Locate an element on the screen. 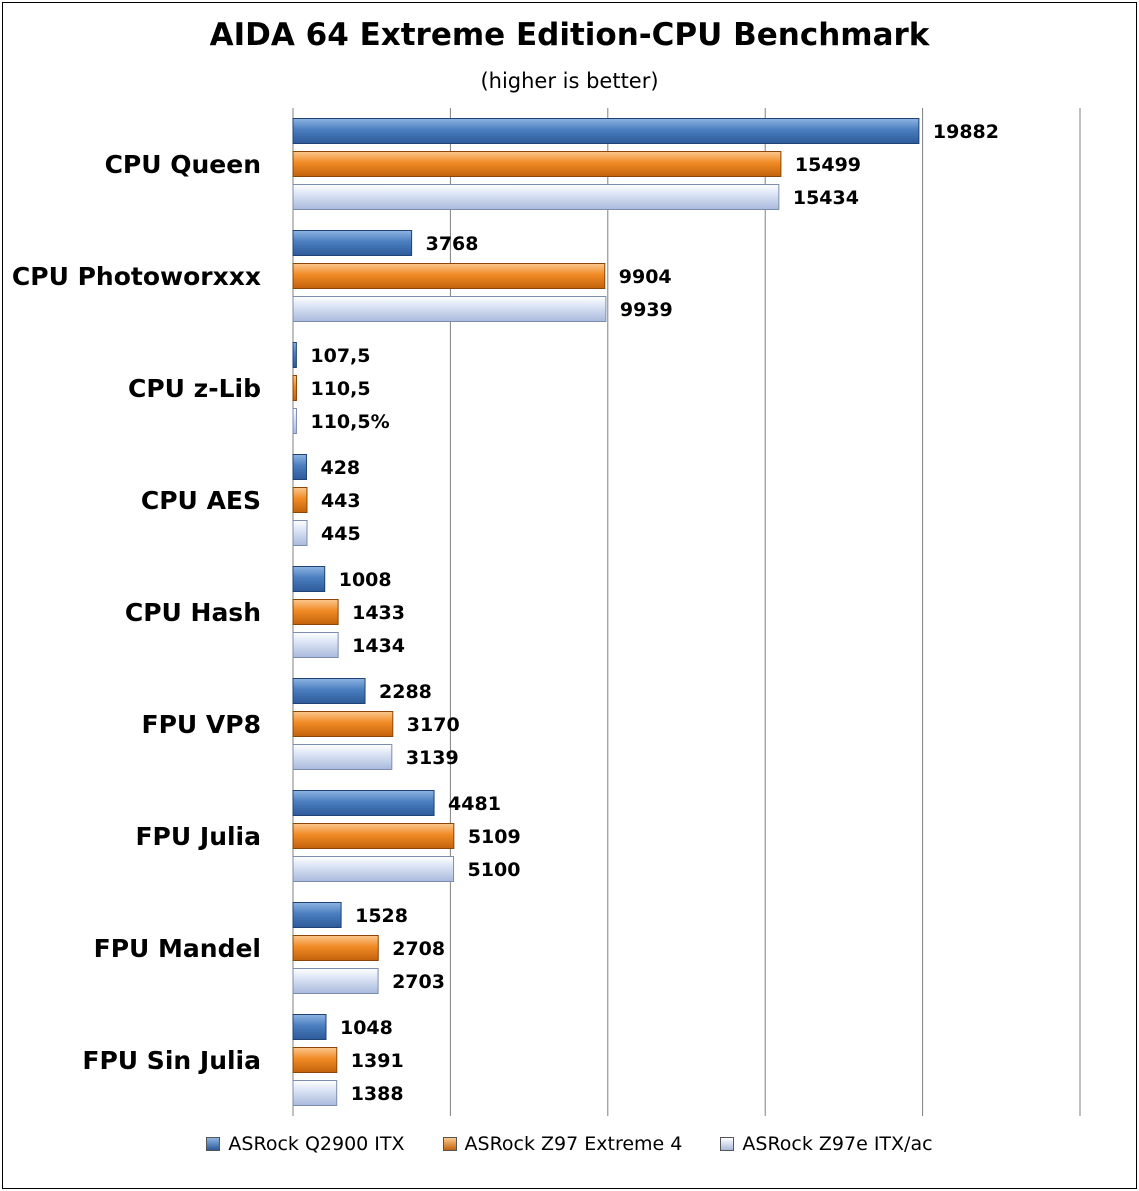  data-label: 445 is located at coordinates (341, 534).